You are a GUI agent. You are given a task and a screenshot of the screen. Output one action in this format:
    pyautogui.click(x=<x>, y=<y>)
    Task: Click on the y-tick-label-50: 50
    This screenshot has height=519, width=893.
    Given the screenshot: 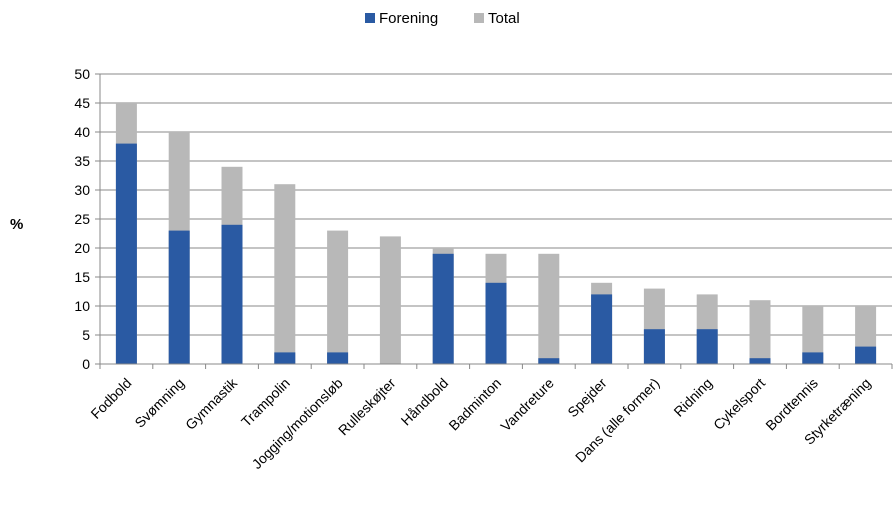 What is the action you would take?
    pyautogui.click(x=82, y=74)
    